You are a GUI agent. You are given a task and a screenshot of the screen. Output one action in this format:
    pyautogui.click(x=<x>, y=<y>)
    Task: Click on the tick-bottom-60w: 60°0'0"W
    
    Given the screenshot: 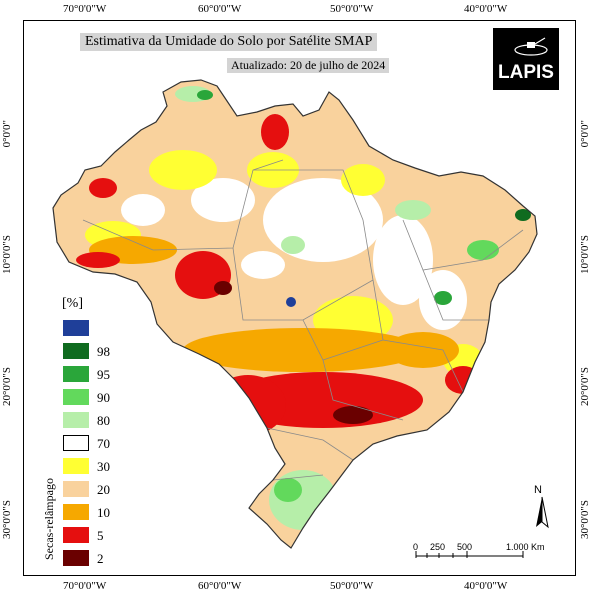 What is the action you would take?
    pyautogui.click(x=220, y=586)
    